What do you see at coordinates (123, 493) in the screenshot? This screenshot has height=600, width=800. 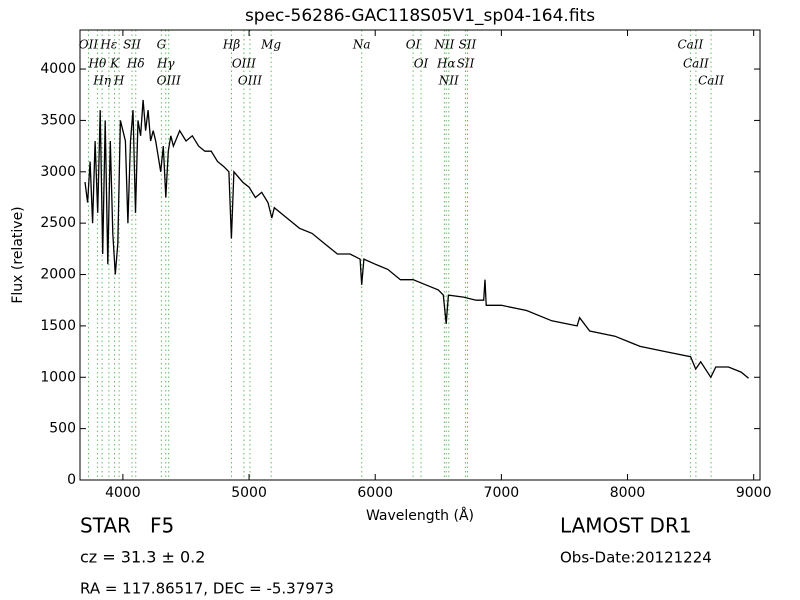 I see `x-tick-label: 4000` at bounding box center [123, 493].